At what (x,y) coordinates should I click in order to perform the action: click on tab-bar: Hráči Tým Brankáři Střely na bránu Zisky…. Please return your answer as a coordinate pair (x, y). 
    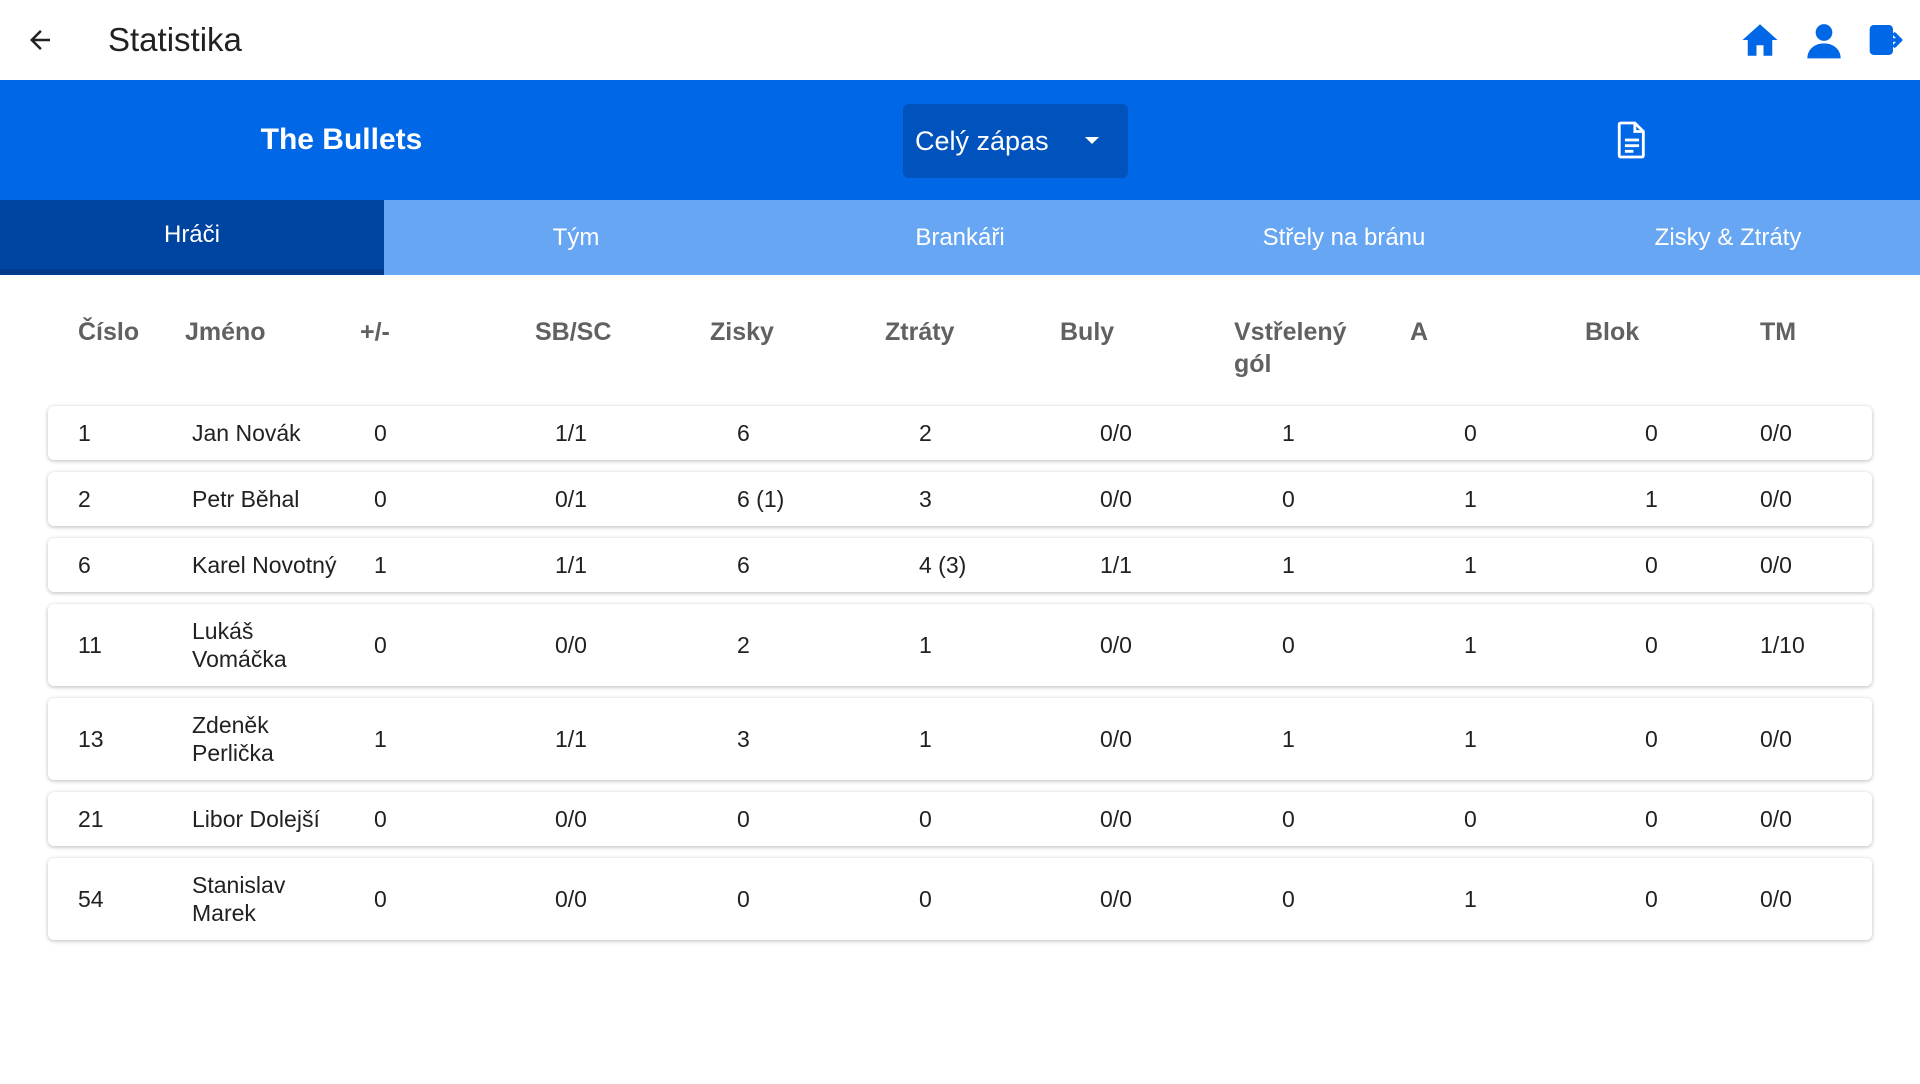
    Looking at the image, I should click on (960, 237).